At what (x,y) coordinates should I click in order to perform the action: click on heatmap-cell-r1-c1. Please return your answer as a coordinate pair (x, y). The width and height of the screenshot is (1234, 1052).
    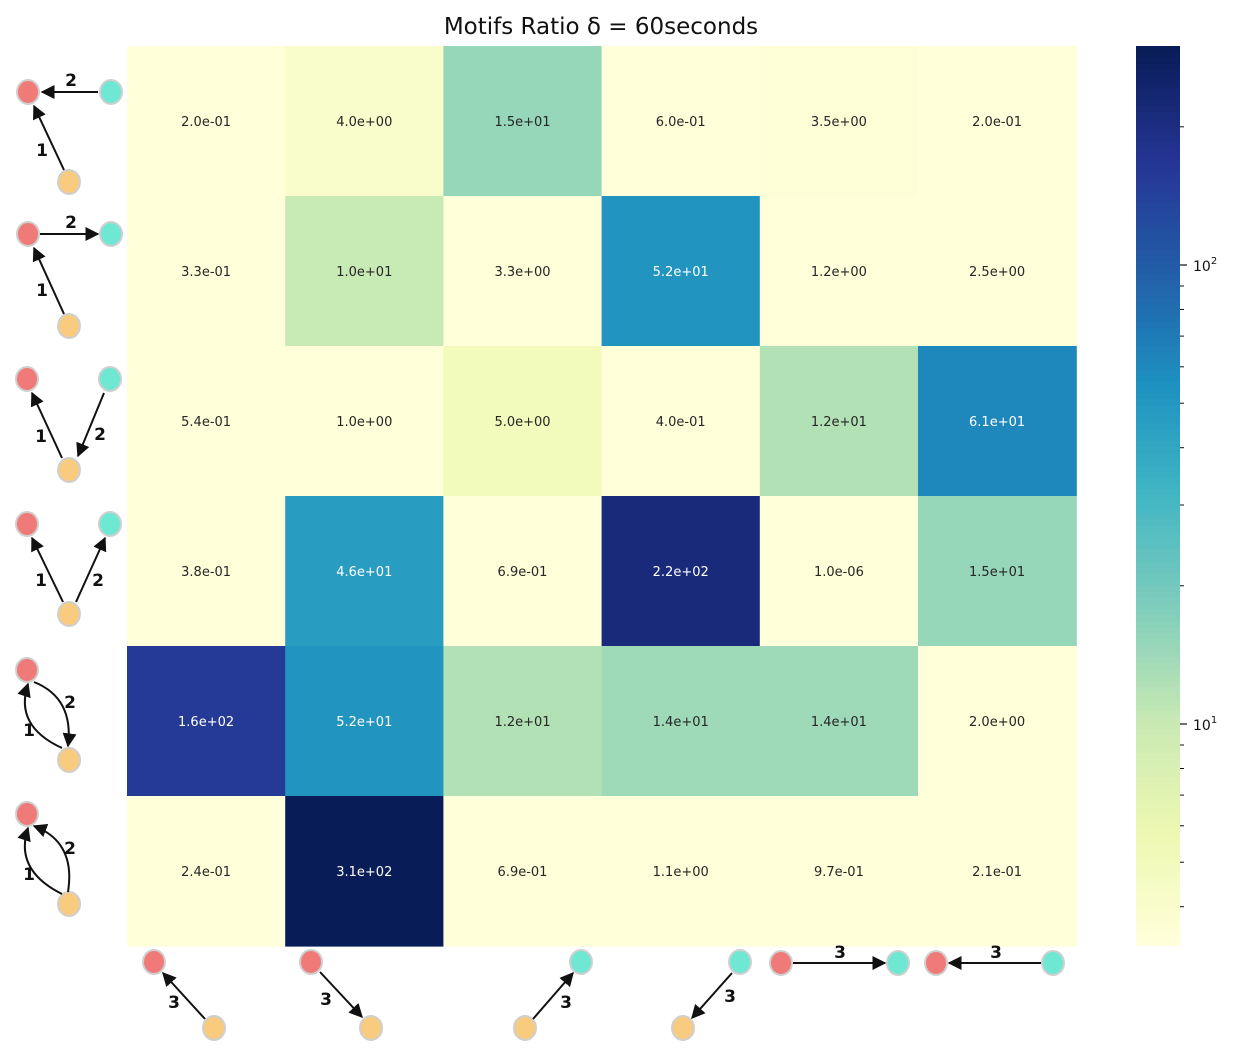
    Looking at the image, I should click on (364, 271).